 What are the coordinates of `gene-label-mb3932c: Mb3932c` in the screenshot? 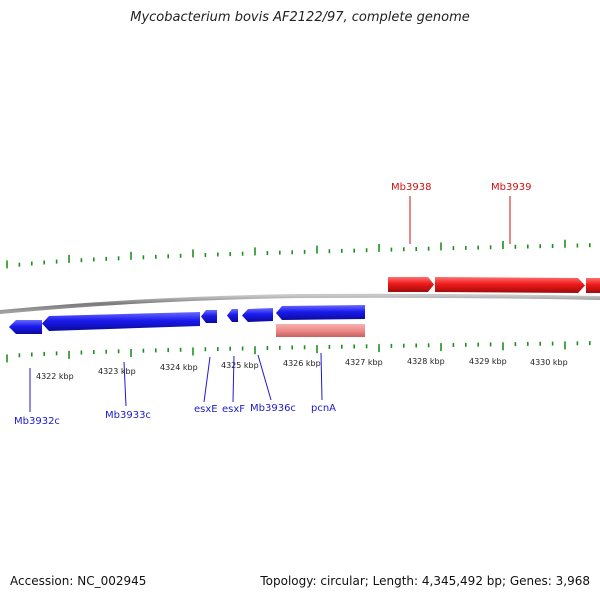 It's located at (37, 421).